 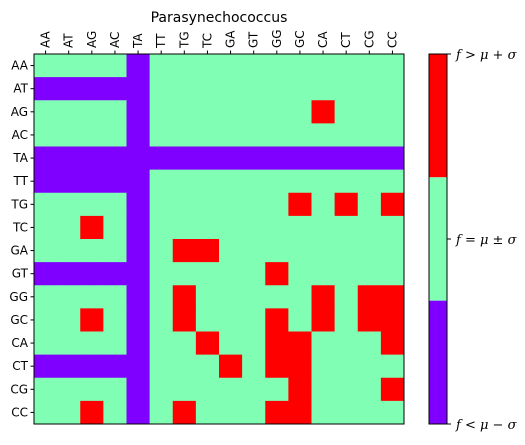 I want to click on heatmap-cell-AA-GT, so click(x=254, y=66).